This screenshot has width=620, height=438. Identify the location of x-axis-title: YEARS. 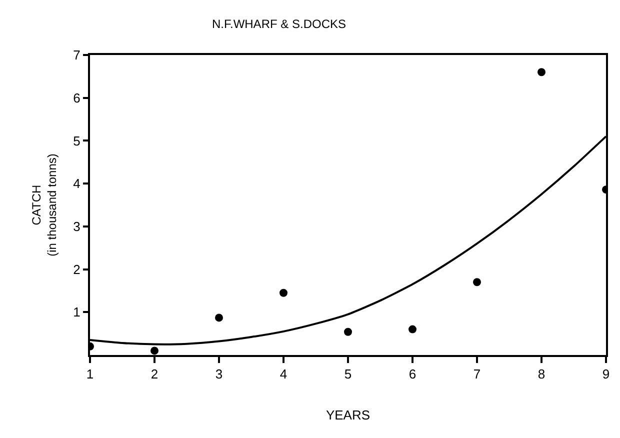
(348, 415).